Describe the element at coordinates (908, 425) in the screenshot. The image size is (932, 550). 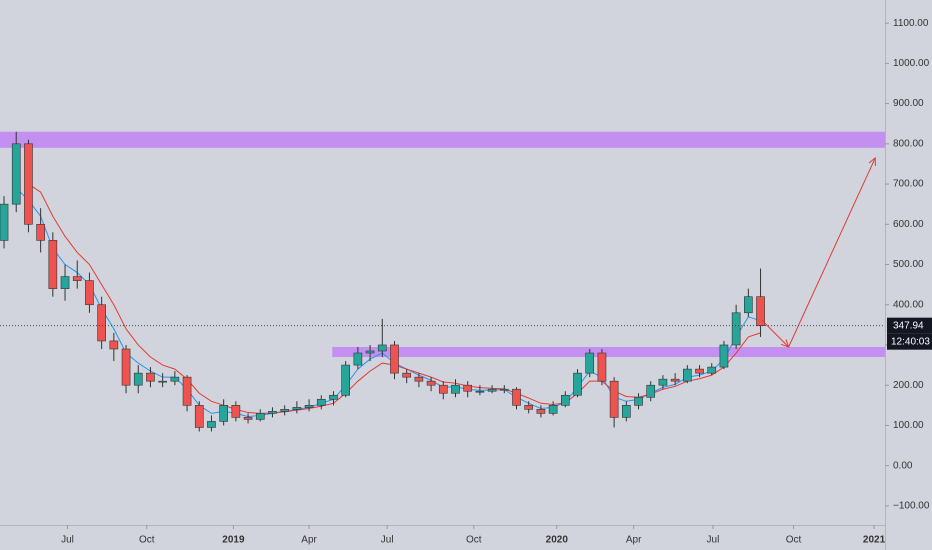
I see `y-tick-label: 100.00` at that location.